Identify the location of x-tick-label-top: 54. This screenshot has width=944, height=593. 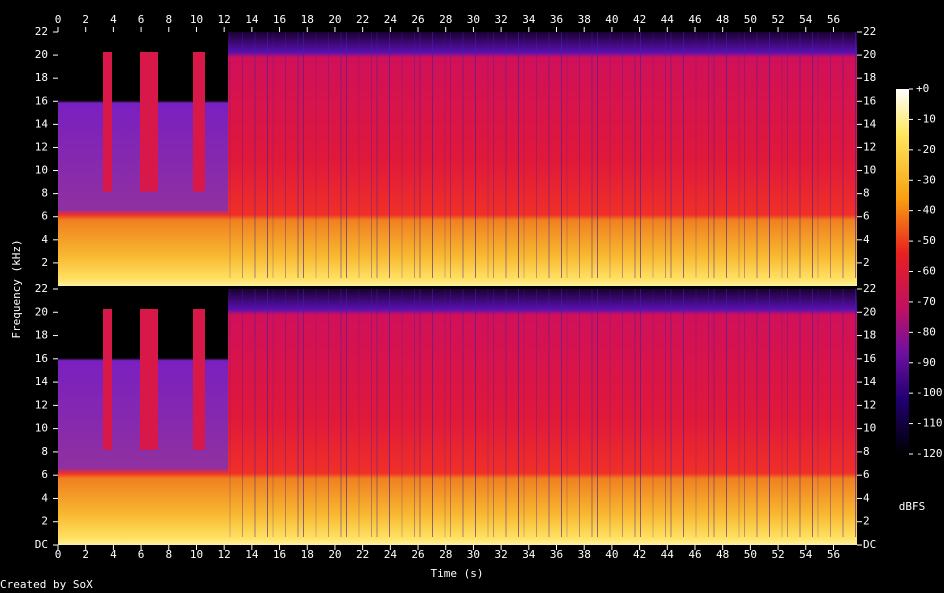
(806, 19).